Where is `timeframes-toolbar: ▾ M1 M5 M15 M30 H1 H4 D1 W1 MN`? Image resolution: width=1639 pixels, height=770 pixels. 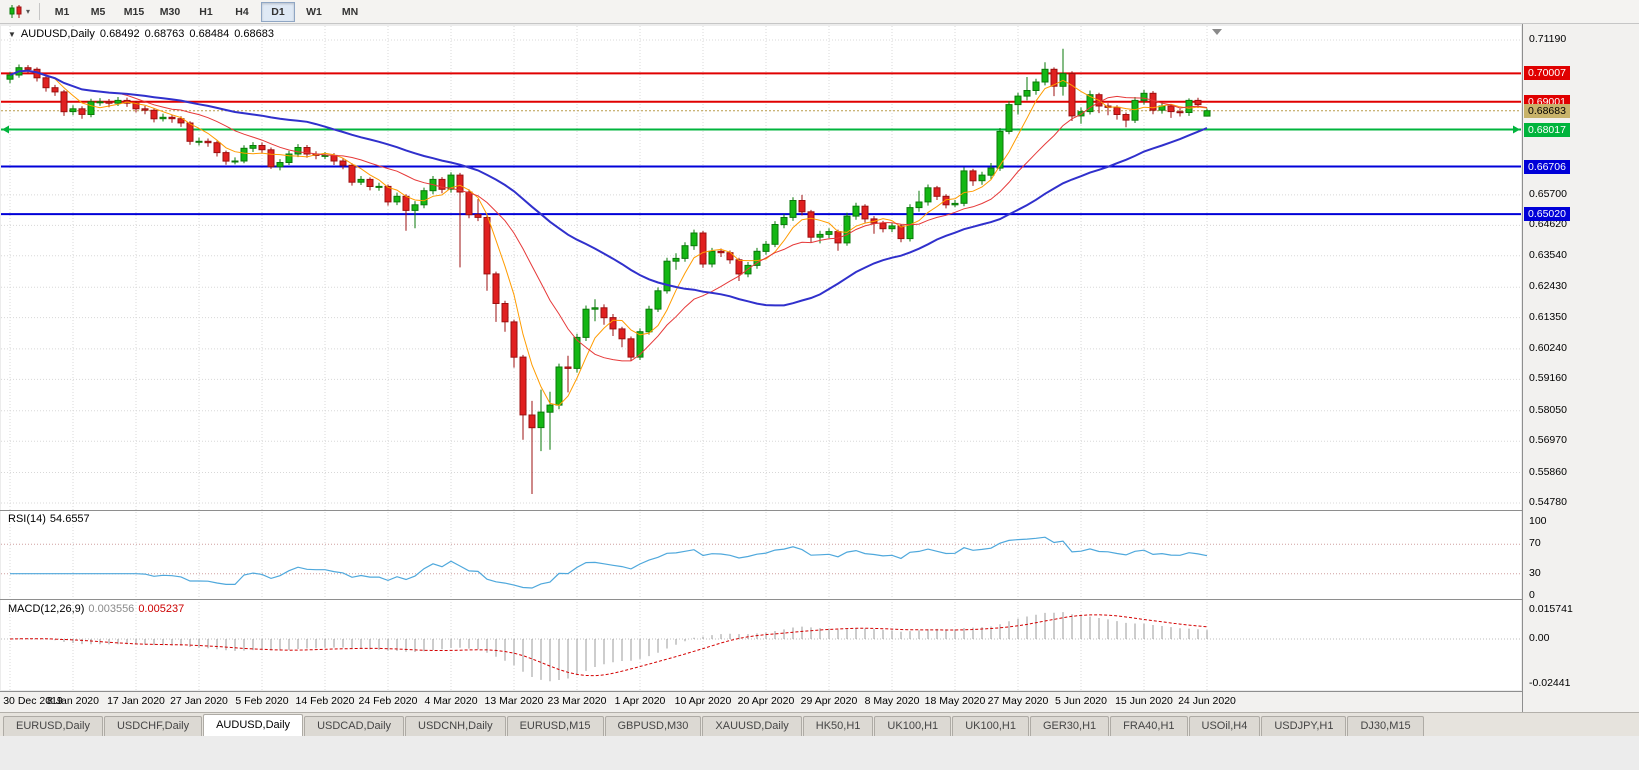 timeframes-toolbar: ▾ M1 M5 M15 M30 H1 H4 D1 W1 MN is located at coordinates (819, 12).